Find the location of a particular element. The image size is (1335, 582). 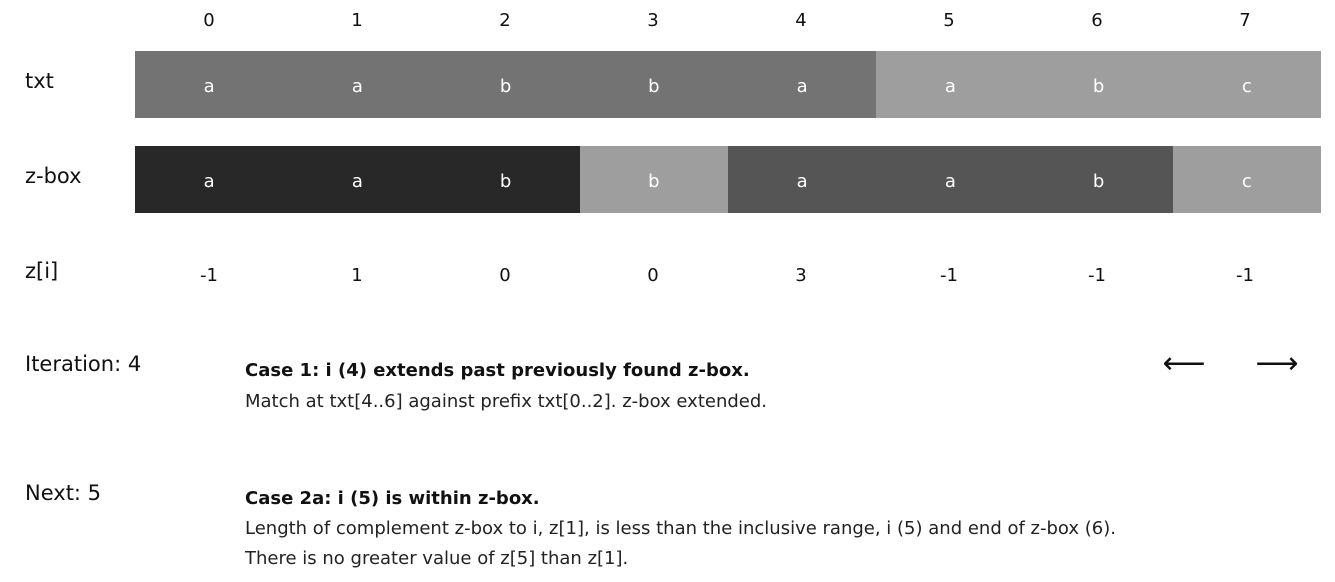

index-label: 5 is located at coordinates (949, 20).